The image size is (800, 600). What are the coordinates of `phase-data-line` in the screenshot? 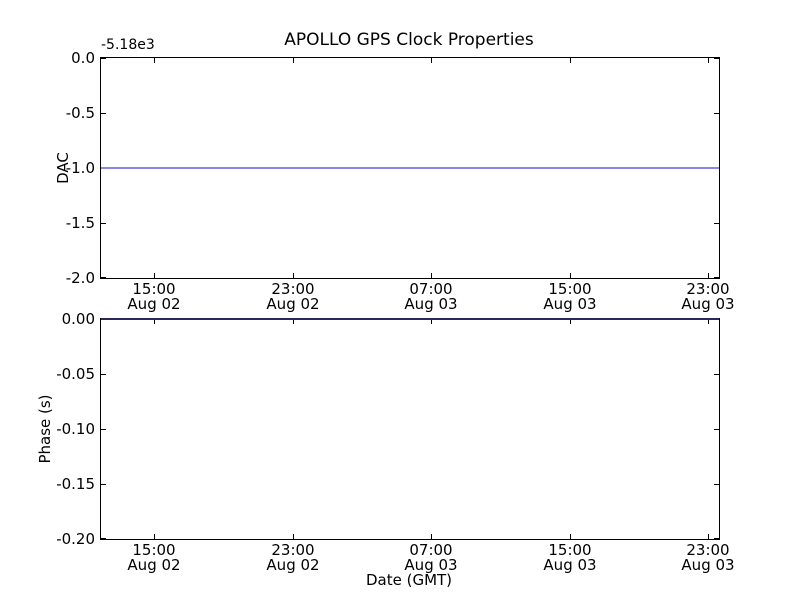 It's located at (410, 319).